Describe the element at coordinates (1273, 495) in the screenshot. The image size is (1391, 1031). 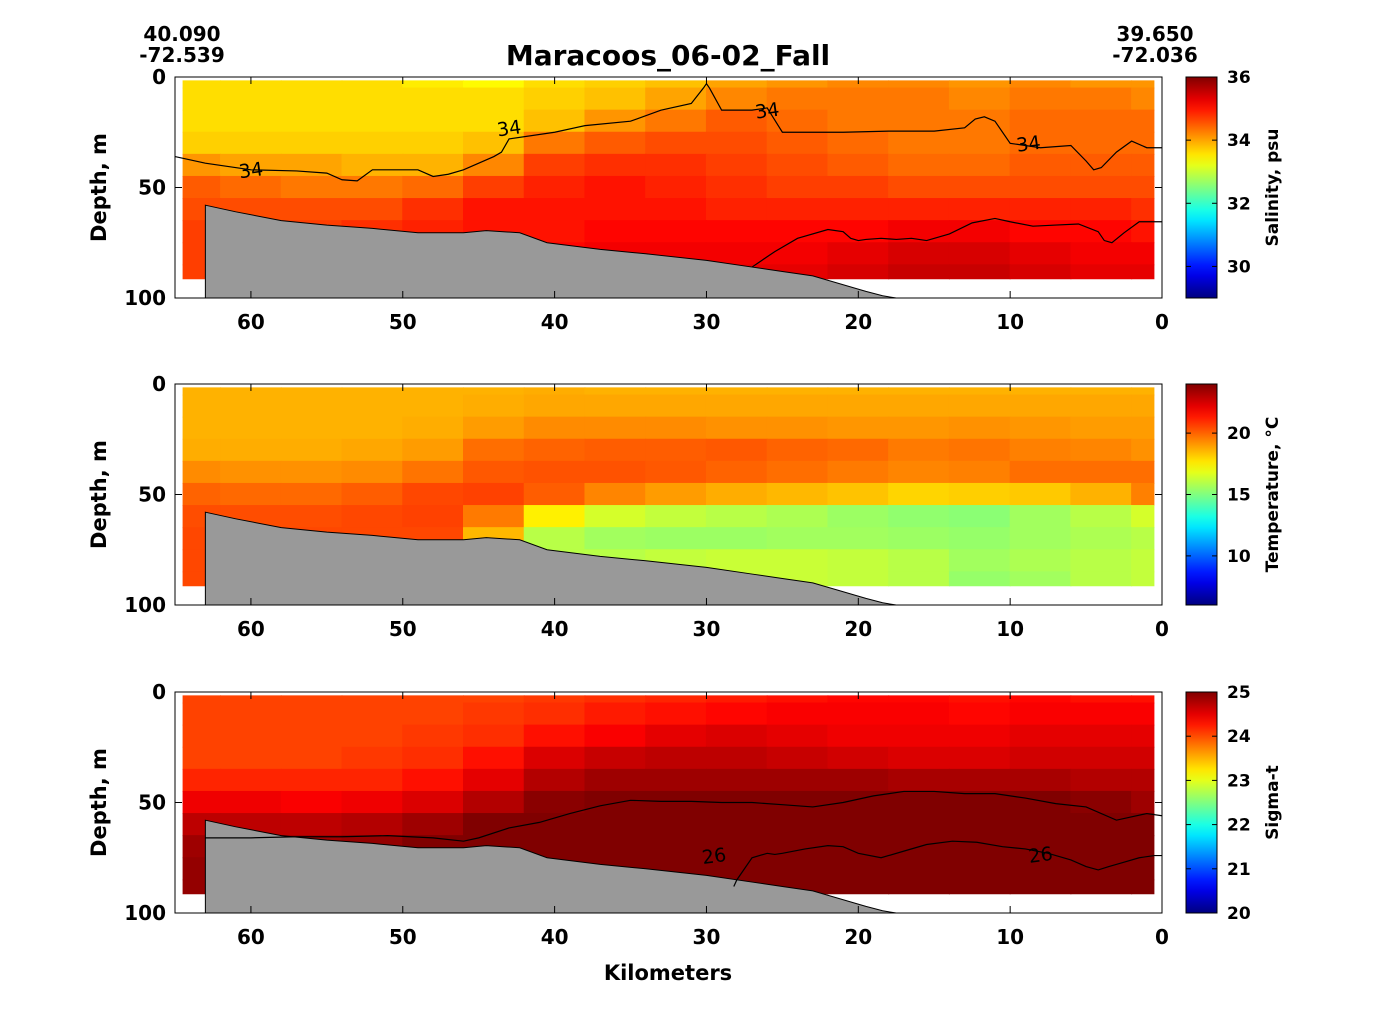
I see `colorbar-label: Temperature, °C` at that location.